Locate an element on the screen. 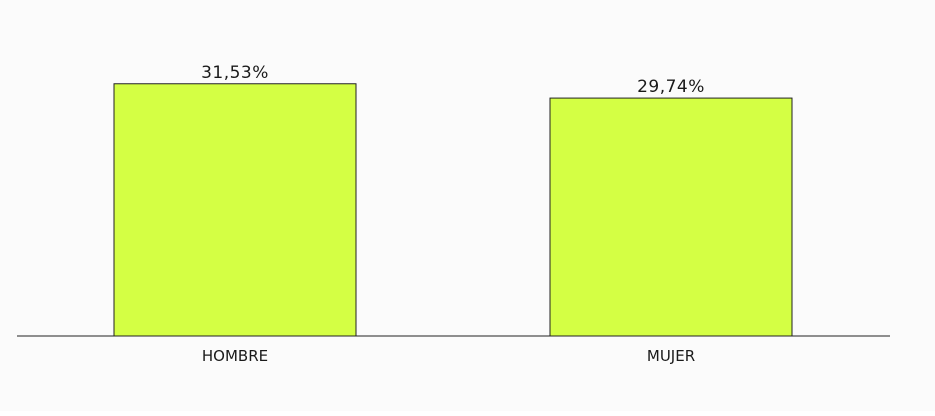 Image resolution: width=935 pixels, height=416 pixels. x-tick-label-mujer: MUJER is located at coordinates (671, 356).